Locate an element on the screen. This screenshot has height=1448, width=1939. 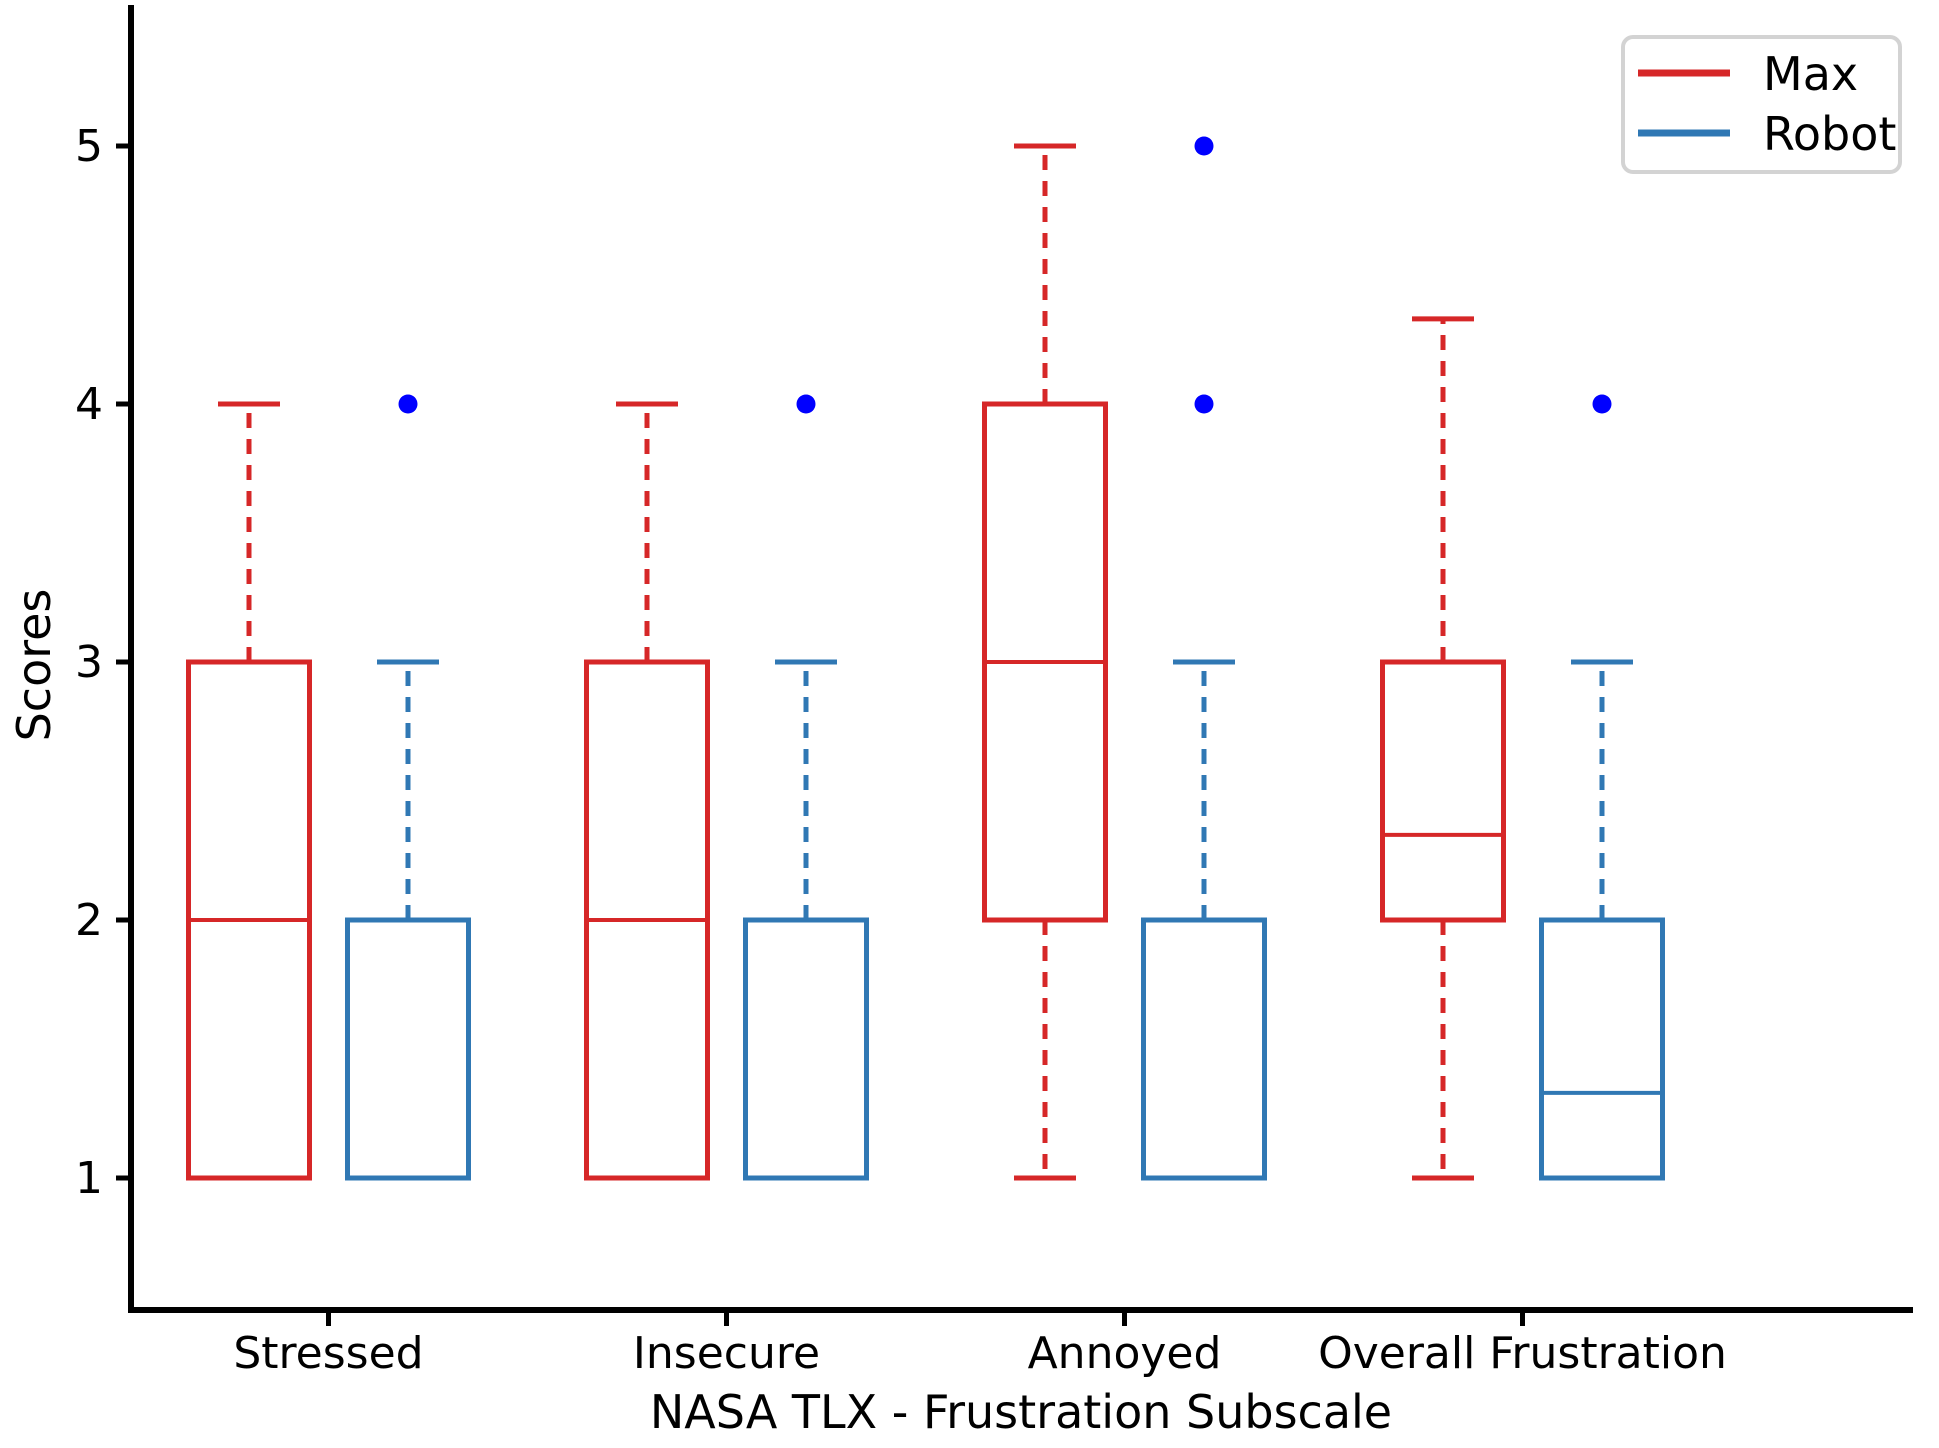
x-tick-label-annoyed: Annoyed is located at coordinates (1125, 1353).